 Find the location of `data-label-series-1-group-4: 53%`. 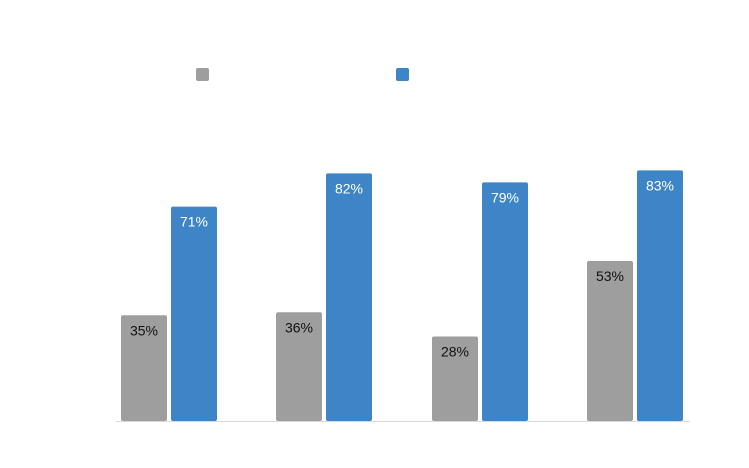

data-label-series-1-group-4: 53% is located at coordinates (610, 276).